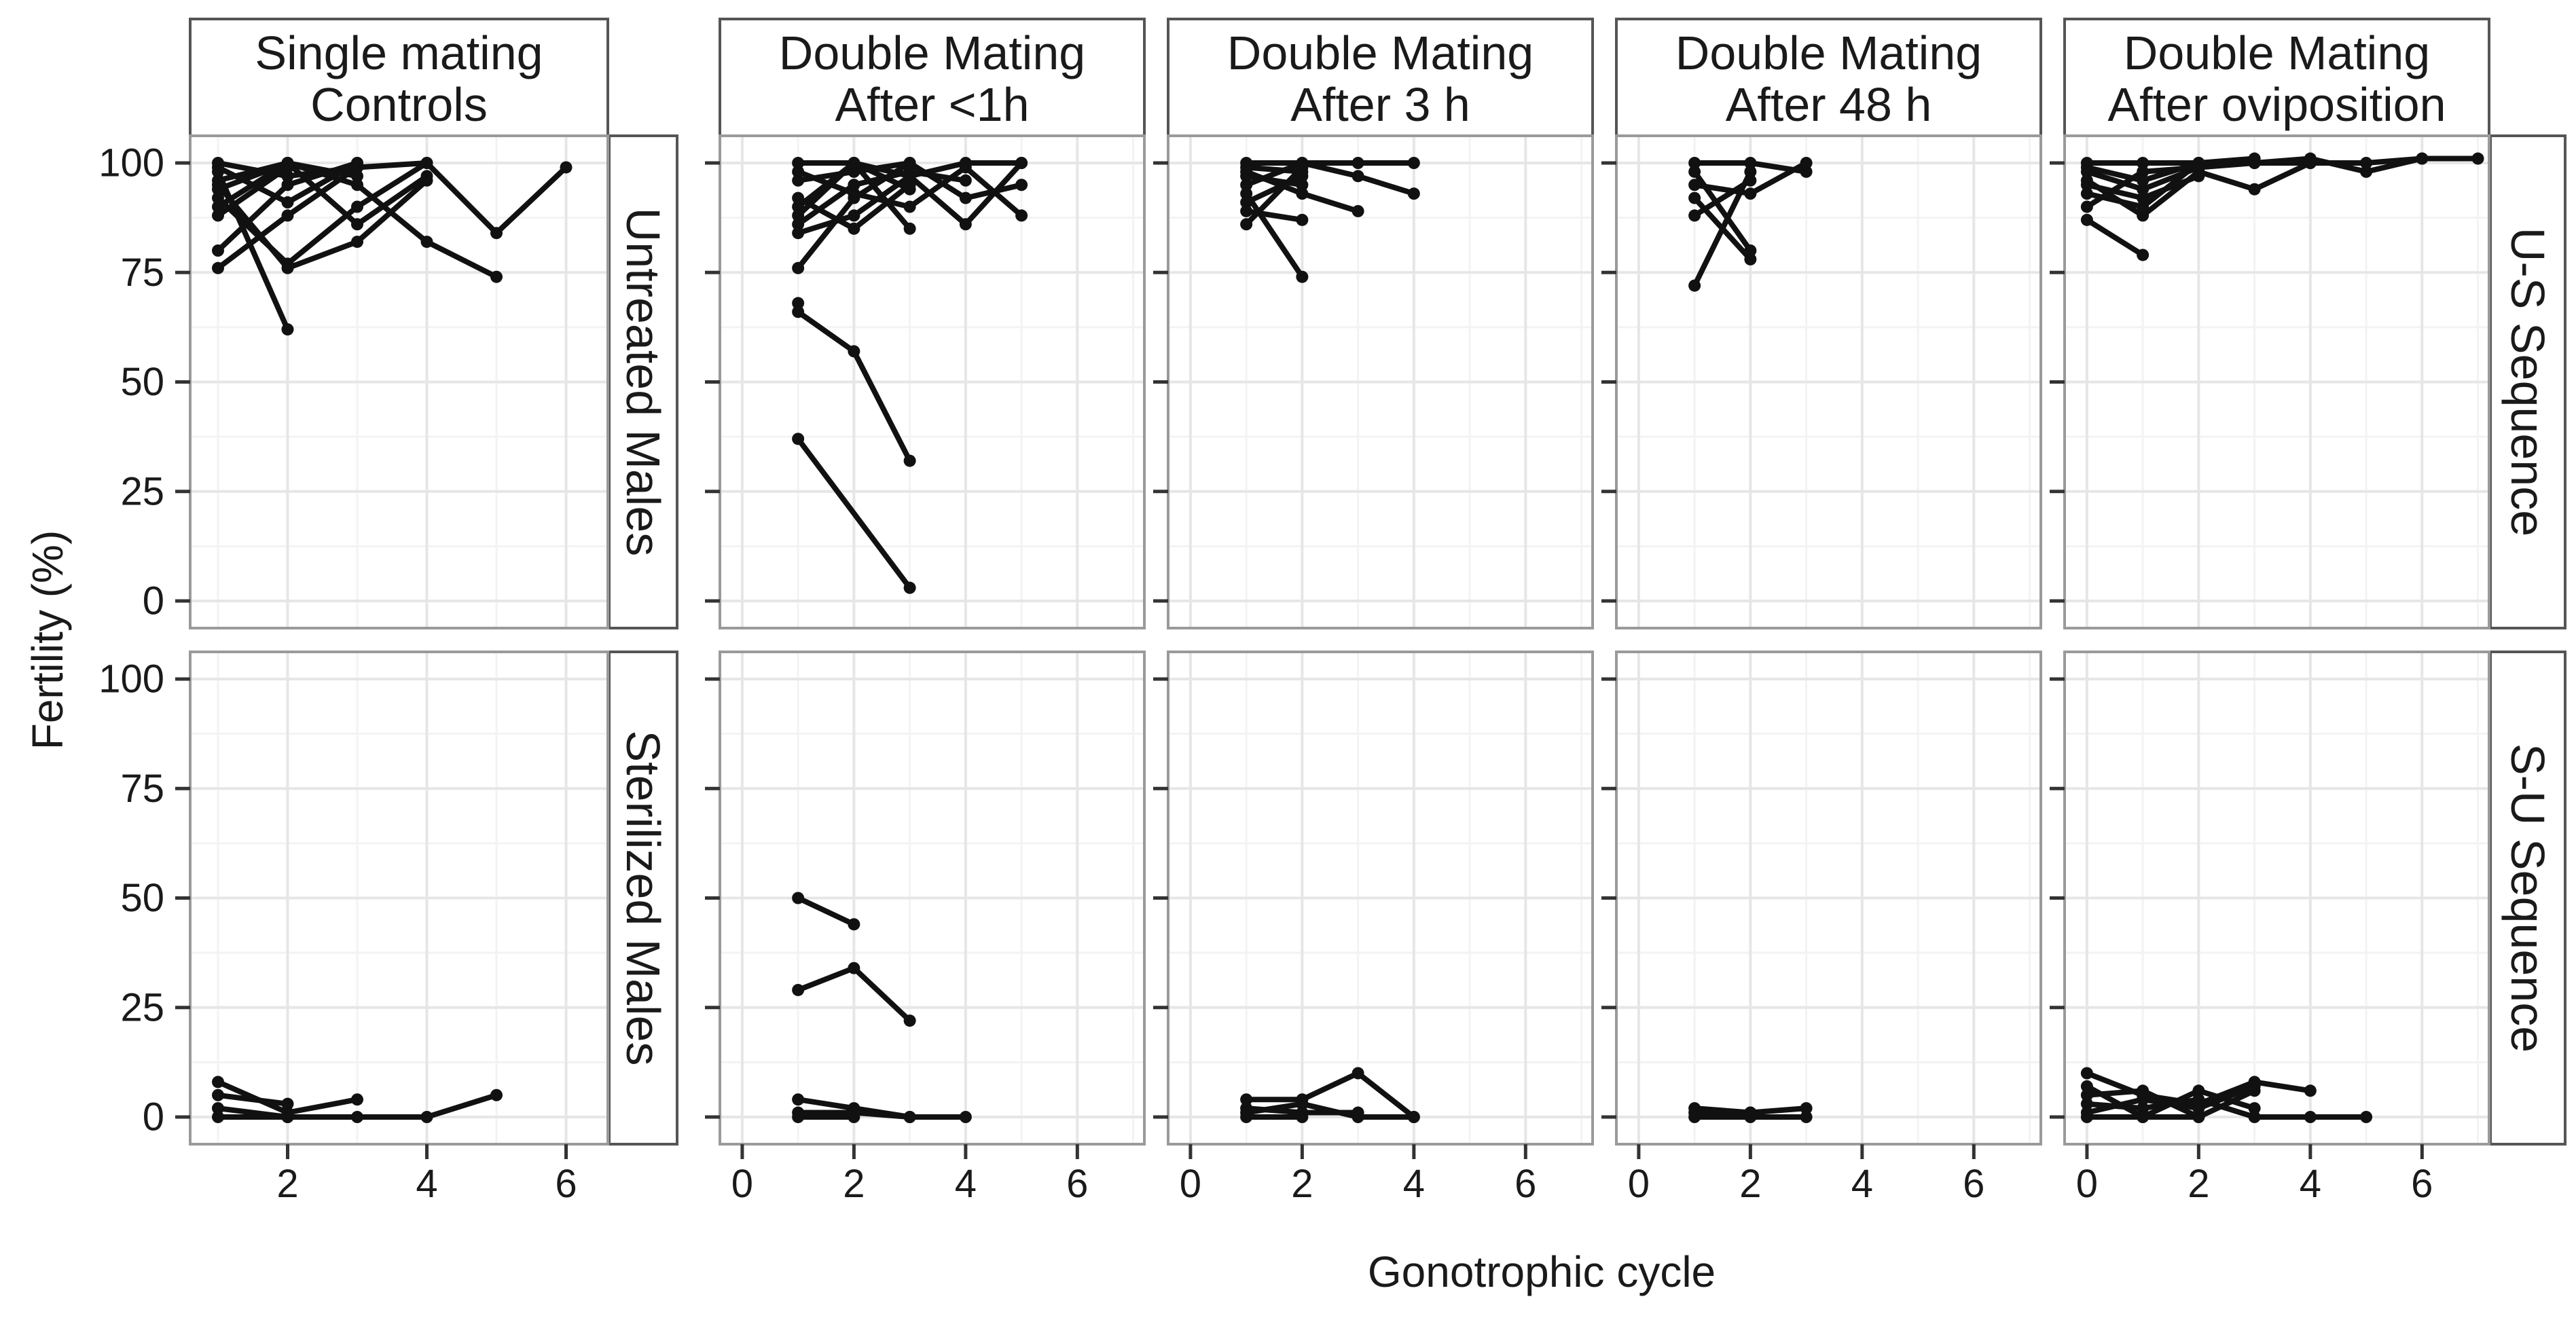  I want to click on strip-header-lt1h, so click(932, 78).